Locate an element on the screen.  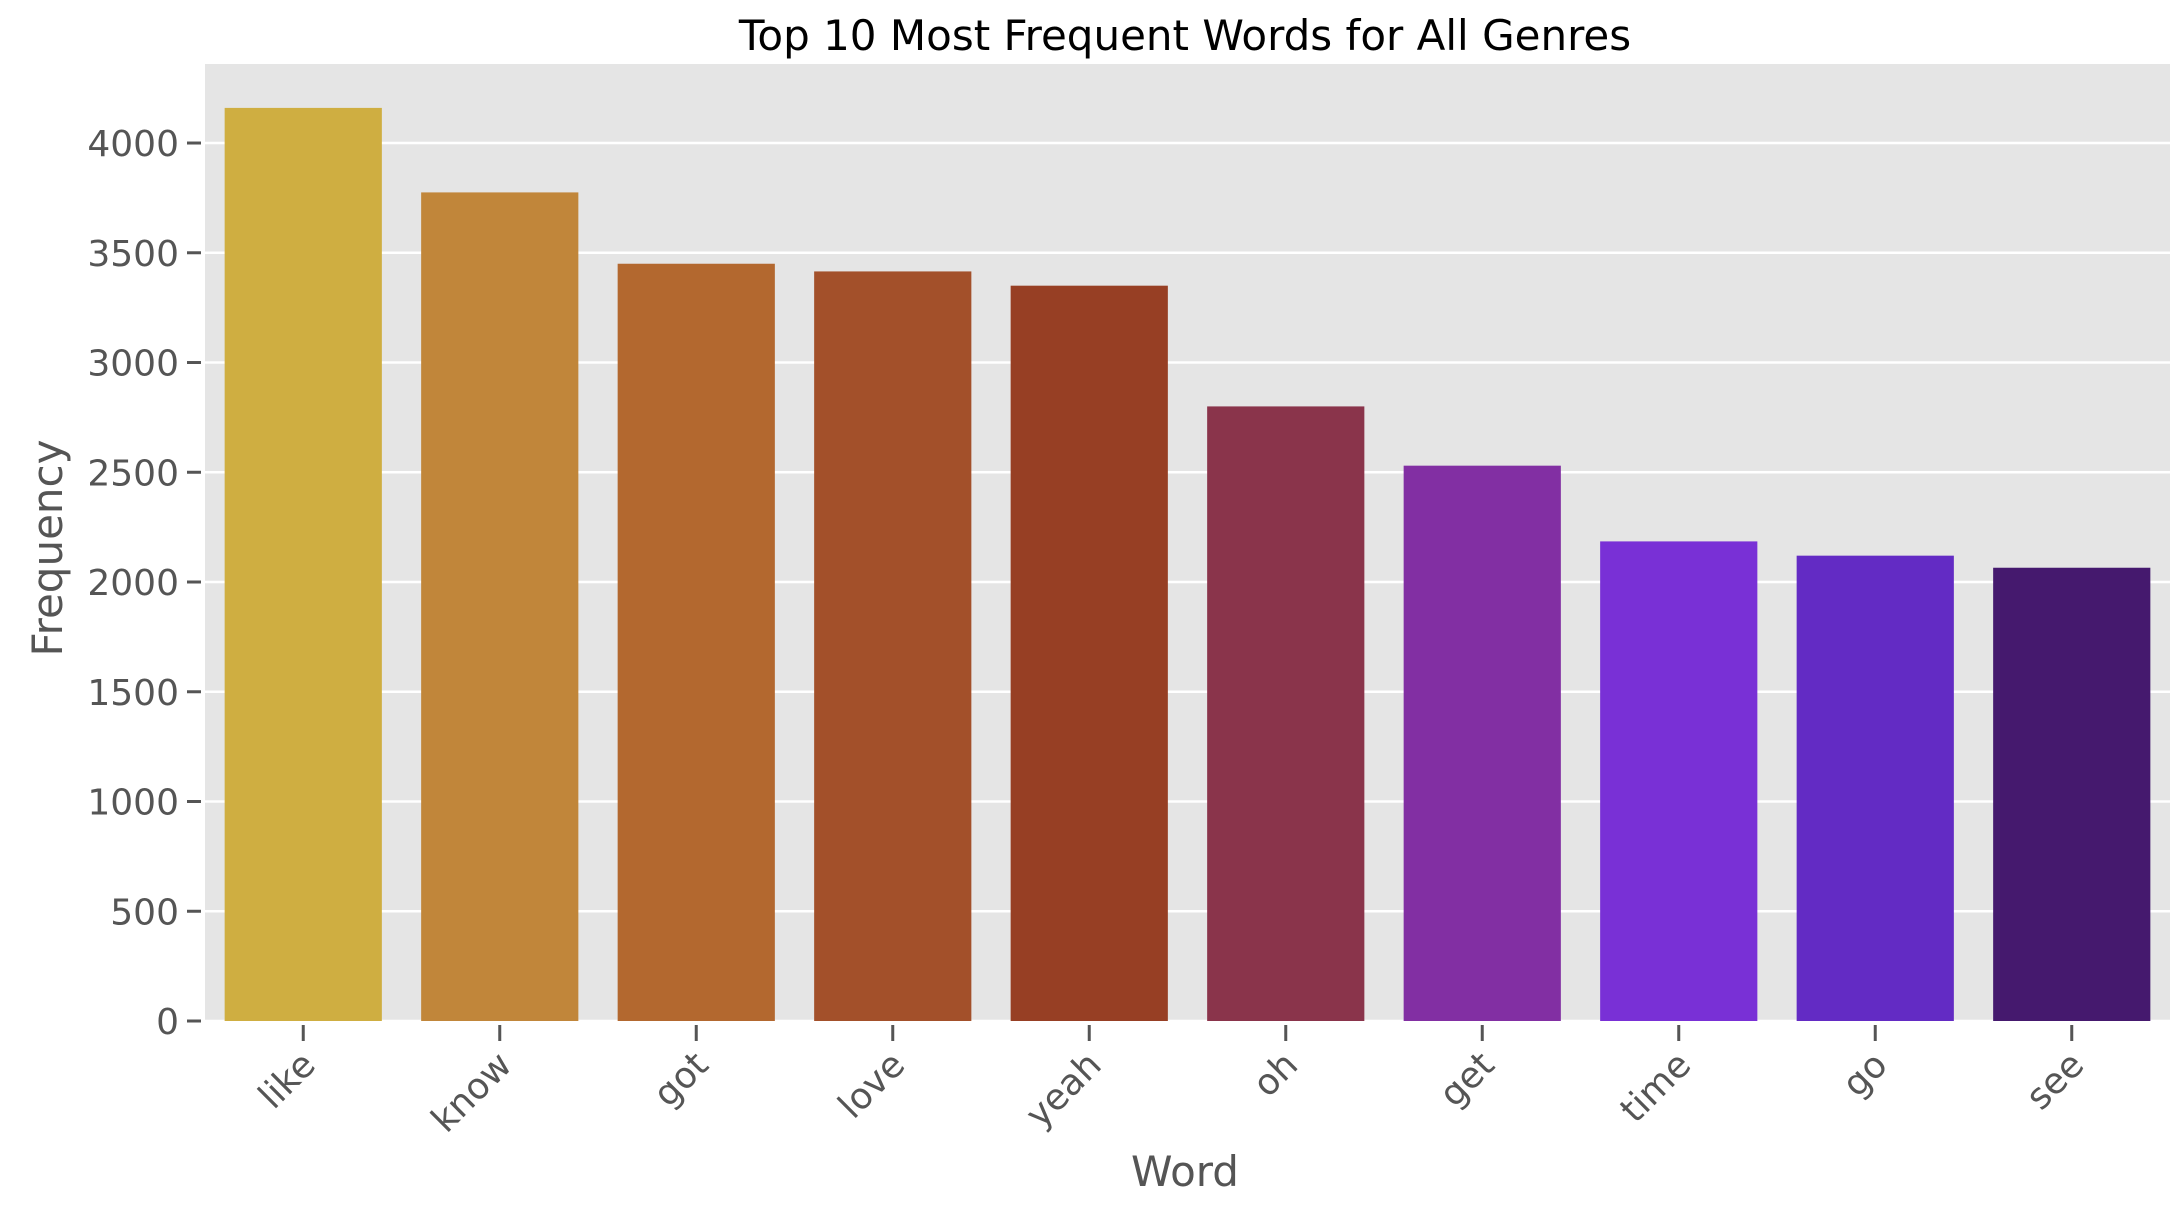
x-tick-label: know is located at coordinates (472, 1092).